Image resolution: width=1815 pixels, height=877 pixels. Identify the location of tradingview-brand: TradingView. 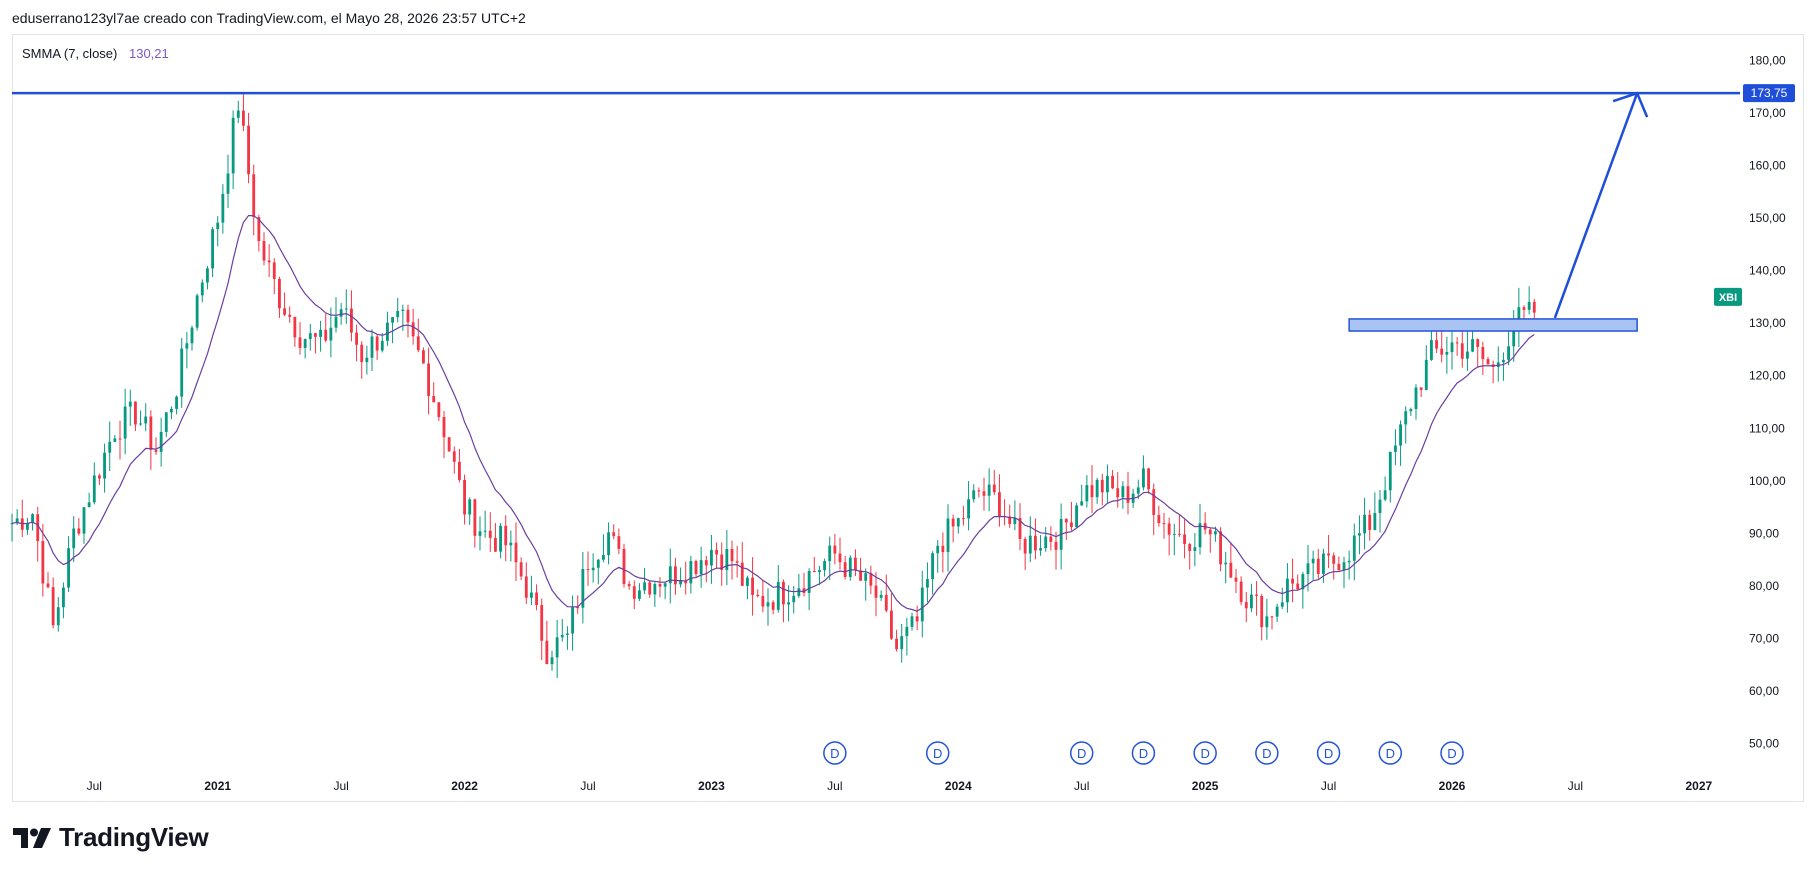
(111, 837).